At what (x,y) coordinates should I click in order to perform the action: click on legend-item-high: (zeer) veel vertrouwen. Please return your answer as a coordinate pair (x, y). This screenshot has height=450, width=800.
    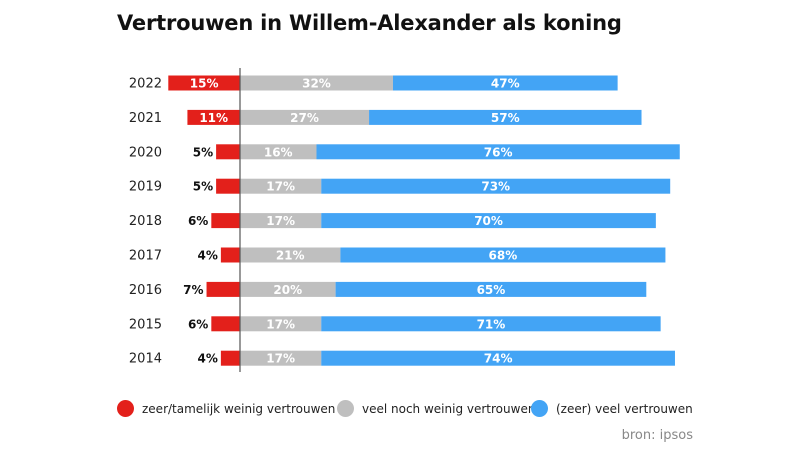
    Looking at the image, I should click on (612, 408).